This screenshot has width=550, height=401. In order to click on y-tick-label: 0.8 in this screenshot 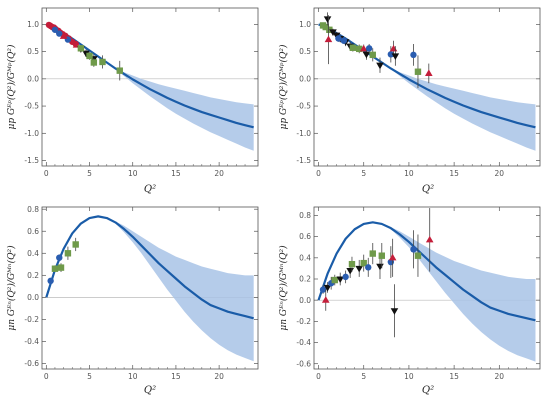, I will do `click(33, 209)`.